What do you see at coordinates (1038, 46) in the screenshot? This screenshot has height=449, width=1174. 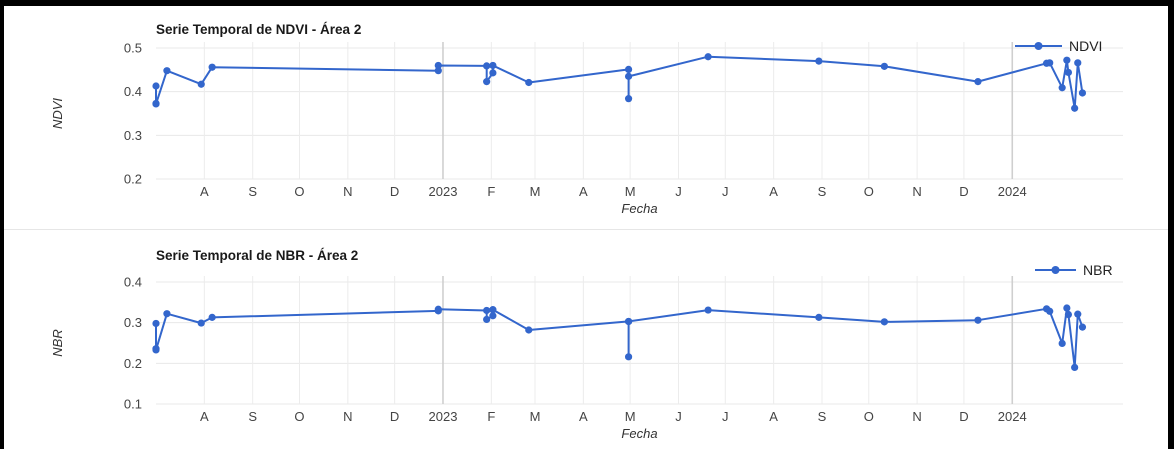 I see `legend-marker` at bounding box center [1038, 46].